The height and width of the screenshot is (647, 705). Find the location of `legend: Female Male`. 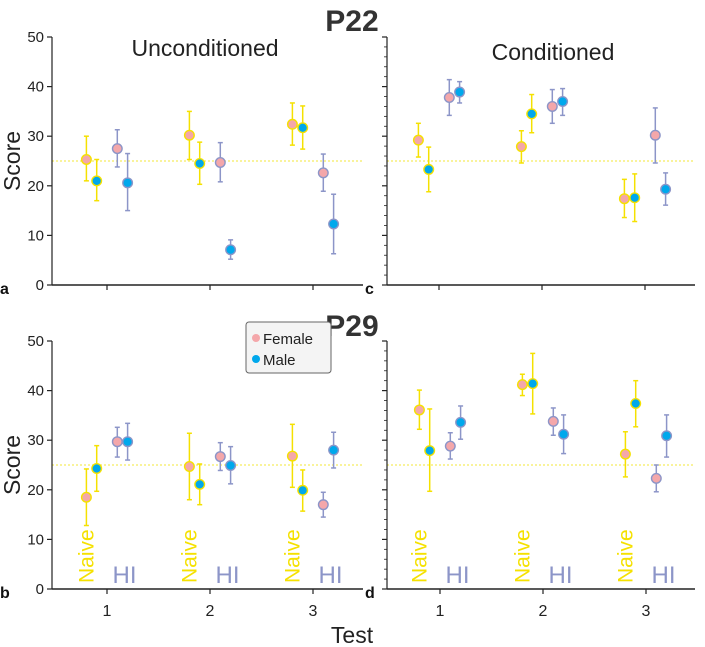

legend: Female Male is located at coordinates (288, 347).